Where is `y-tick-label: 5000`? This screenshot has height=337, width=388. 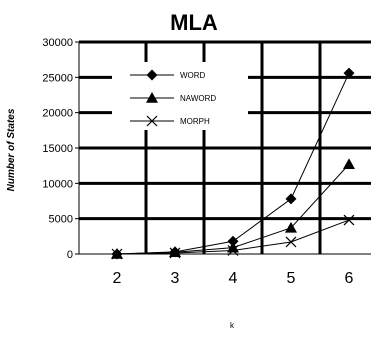
y-tick-label: 5000 is located at coordinates (61, 220).